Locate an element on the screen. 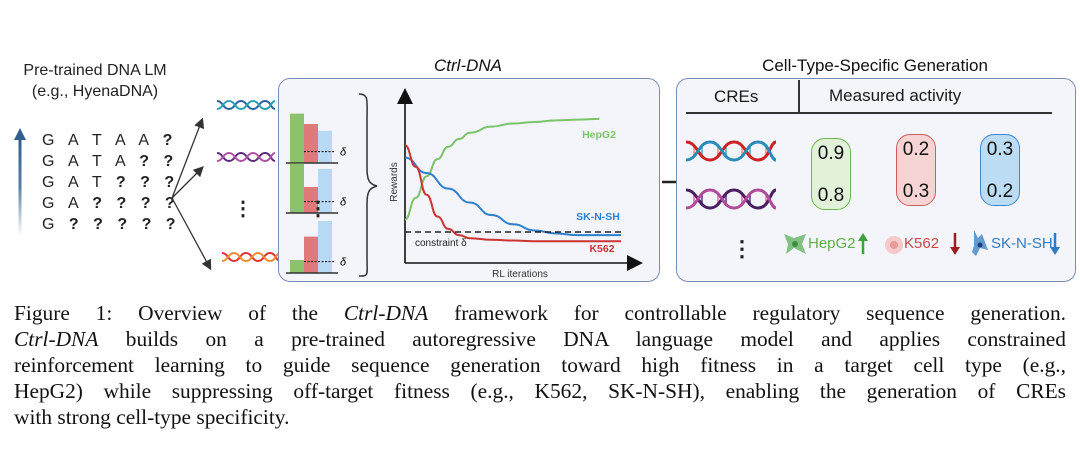 The image size is (1080, 474). token-sequence: G A ? ? ? ? is located at coordinates (111, 203).